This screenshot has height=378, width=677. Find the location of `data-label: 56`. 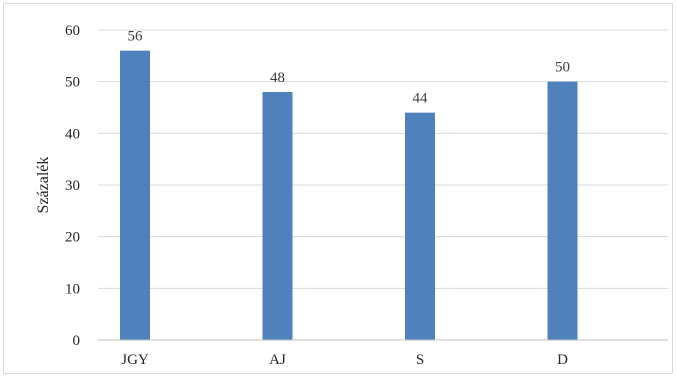

data-label: 56 is located at coordinates (136, 37).